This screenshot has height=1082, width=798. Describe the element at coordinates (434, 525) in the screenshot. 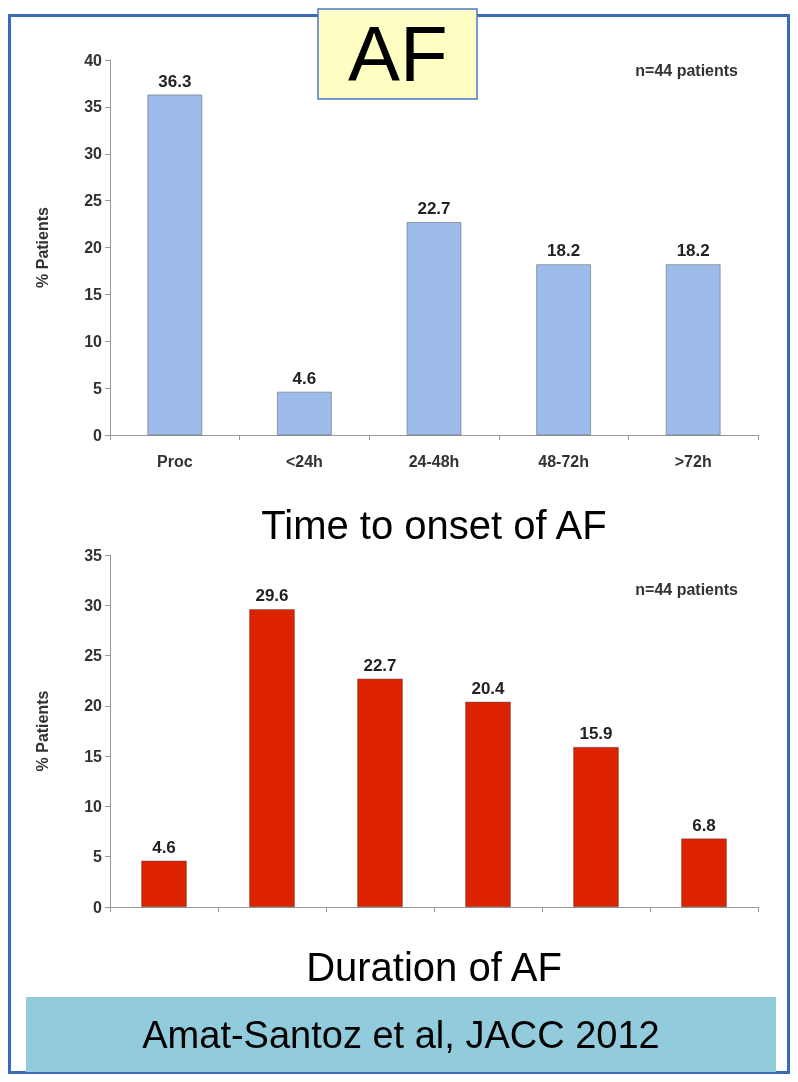

I see `x-axis-title: Time to onset of AF` at that location.